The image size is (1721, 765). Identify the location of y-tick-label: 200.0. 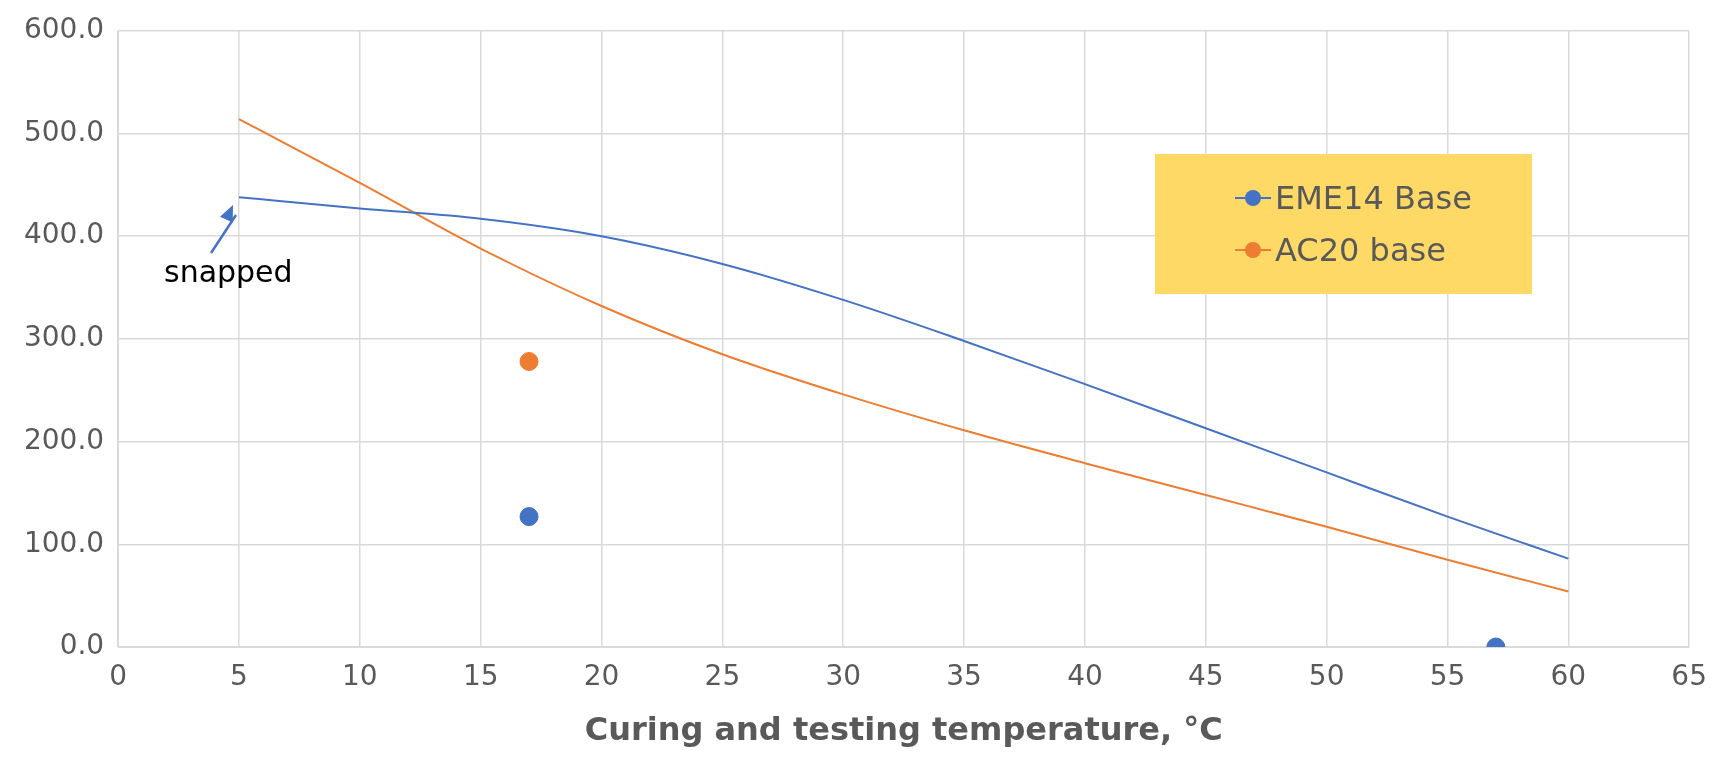
(64, 439).